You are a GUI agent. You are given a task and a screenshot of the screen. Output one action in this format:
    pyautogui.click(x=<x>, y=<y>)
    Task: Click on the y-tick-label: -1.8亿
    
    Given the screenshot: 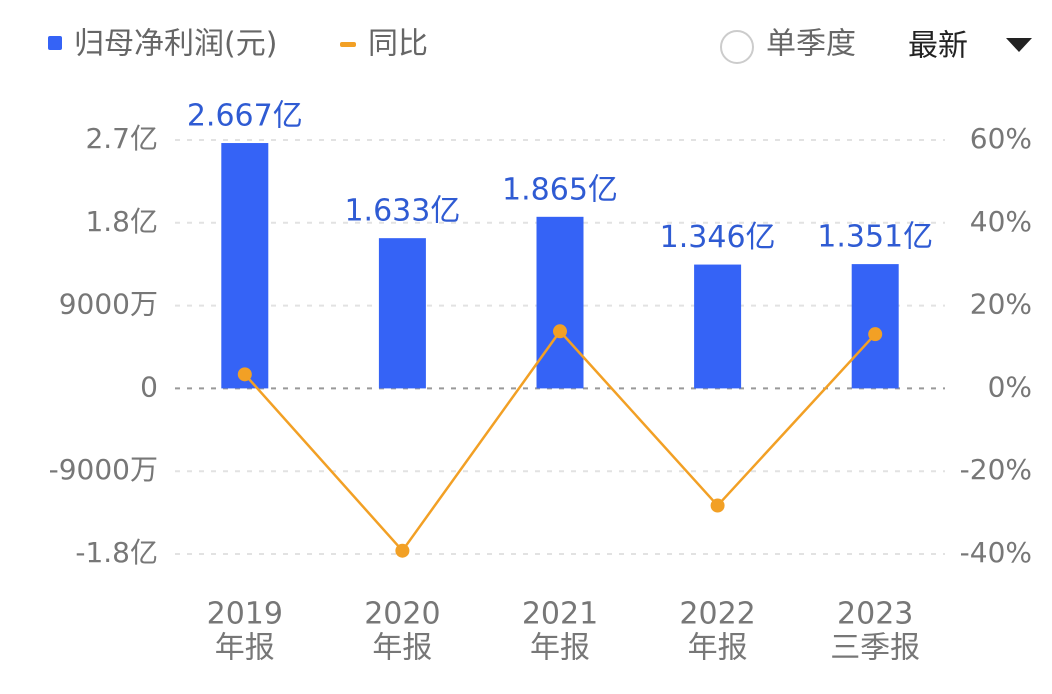 What is the action you would take?
    pyautogui.click(x=116, y=552)
    